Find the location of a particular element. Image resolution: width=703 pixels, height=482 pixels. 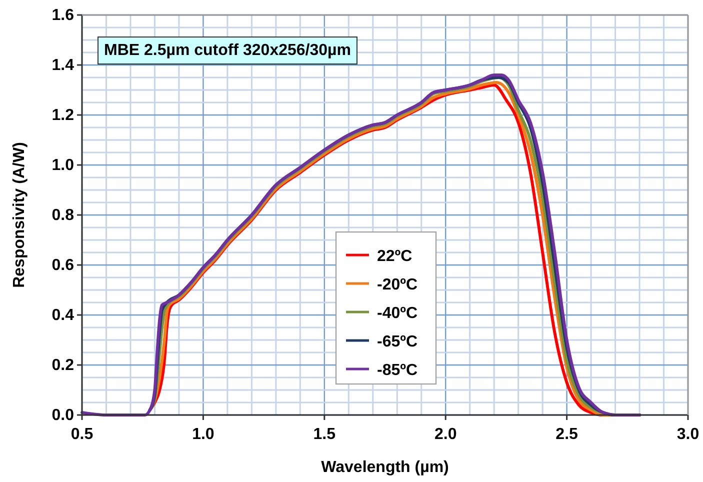

x-tick-label: 3.0 is located at coordinates (688, 434).